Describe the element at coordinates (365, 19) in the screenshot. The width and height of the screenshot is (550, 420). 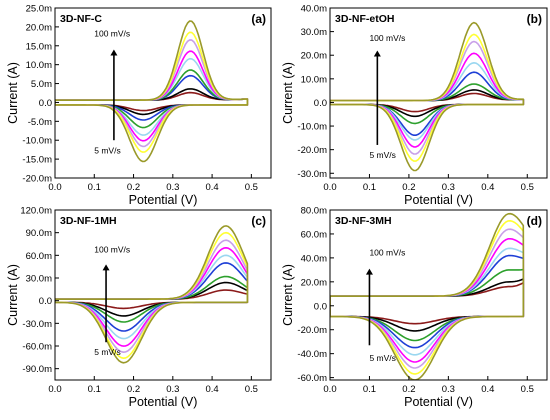
I see `panel-title: 3D-NF-etOH` at that location.